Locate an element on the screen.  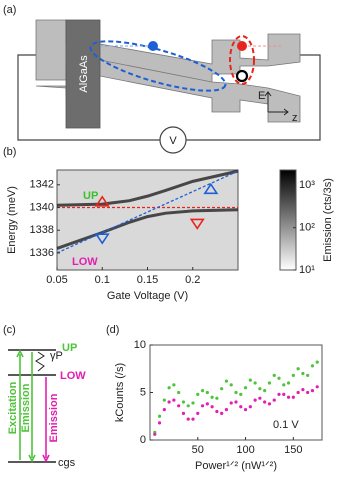
axis-label: z is located at coordinates (295, 118).